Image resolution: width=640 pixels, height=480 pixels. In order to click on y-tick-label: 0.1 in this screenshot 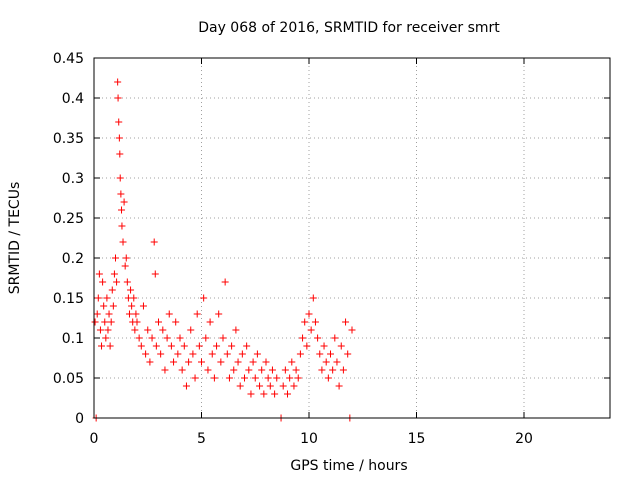, I will do `click(73, 339)`.